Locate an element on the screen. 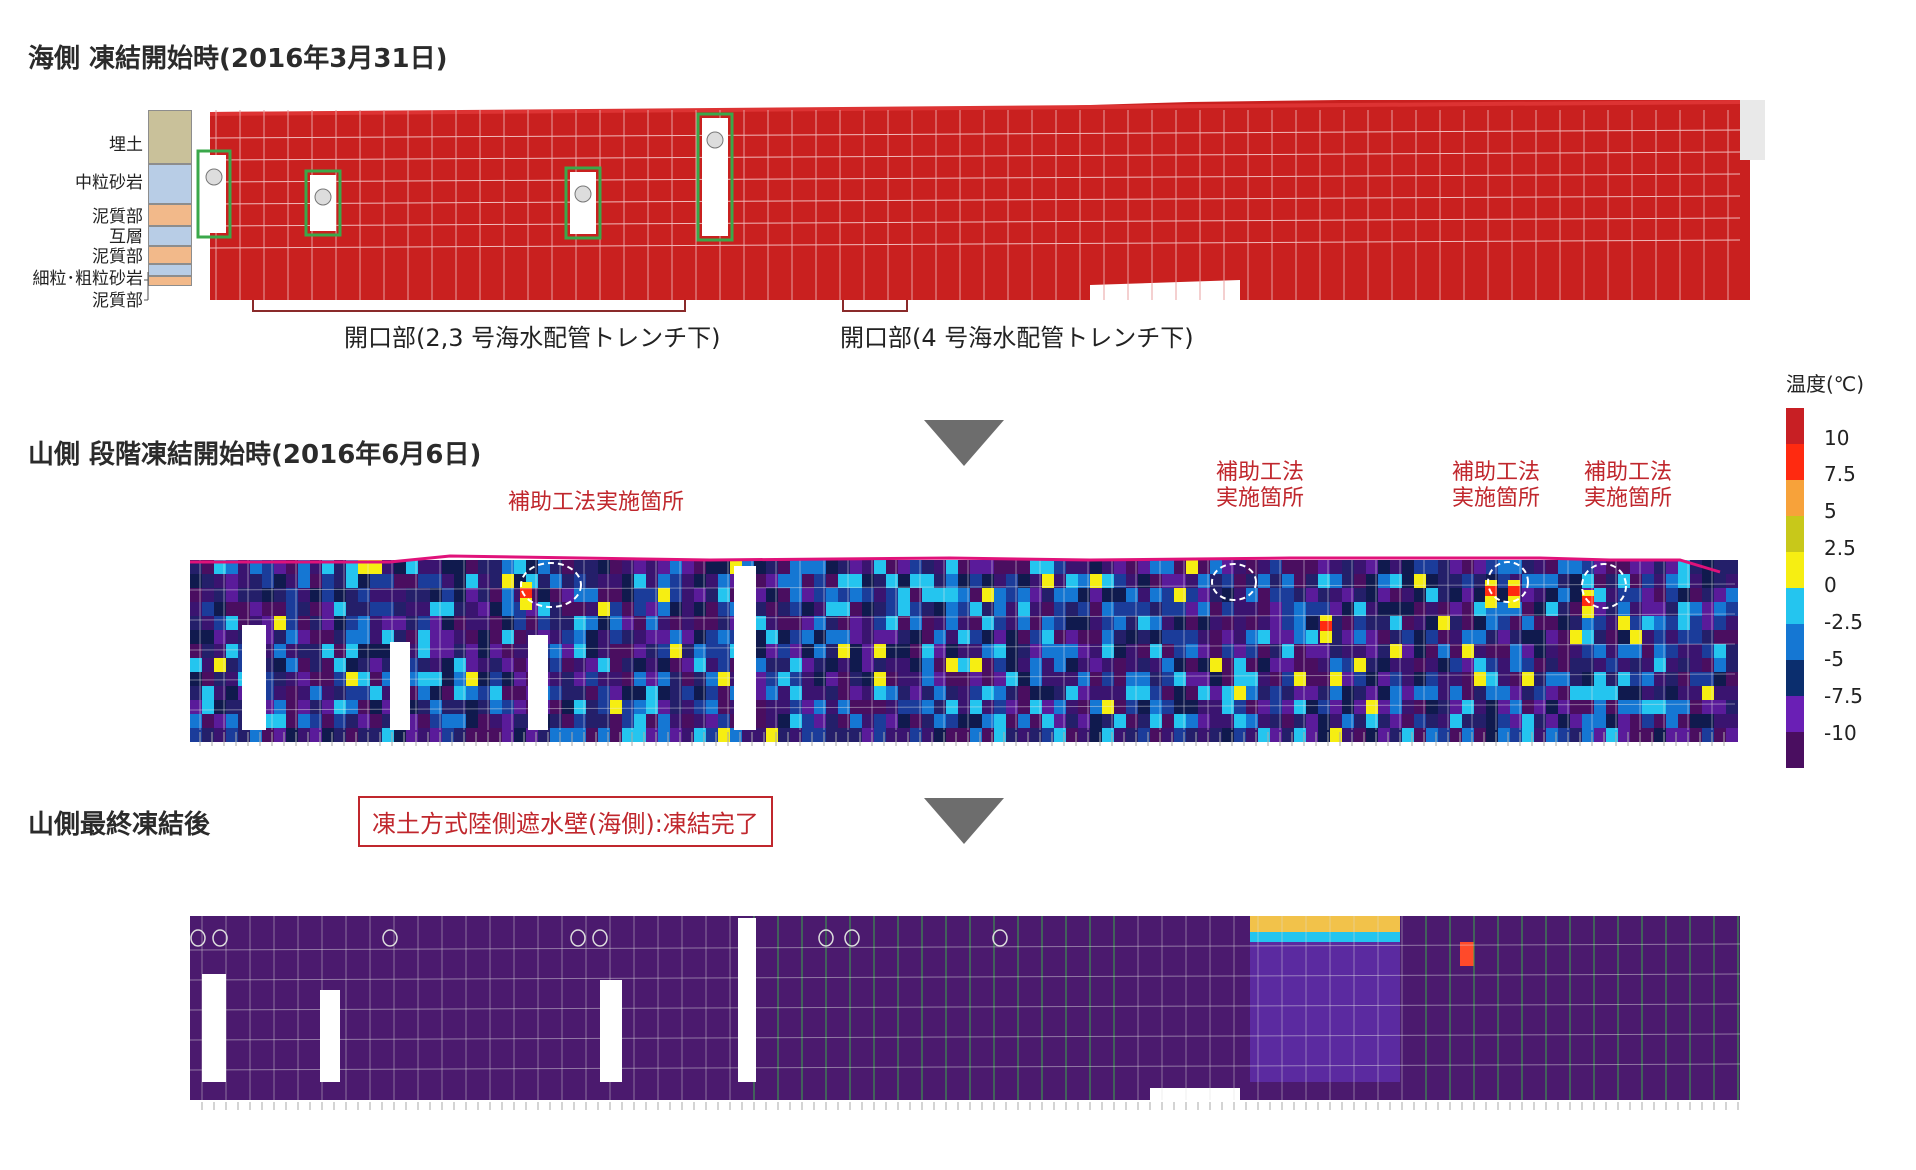  strata-line is located at coordinates (963, 707).